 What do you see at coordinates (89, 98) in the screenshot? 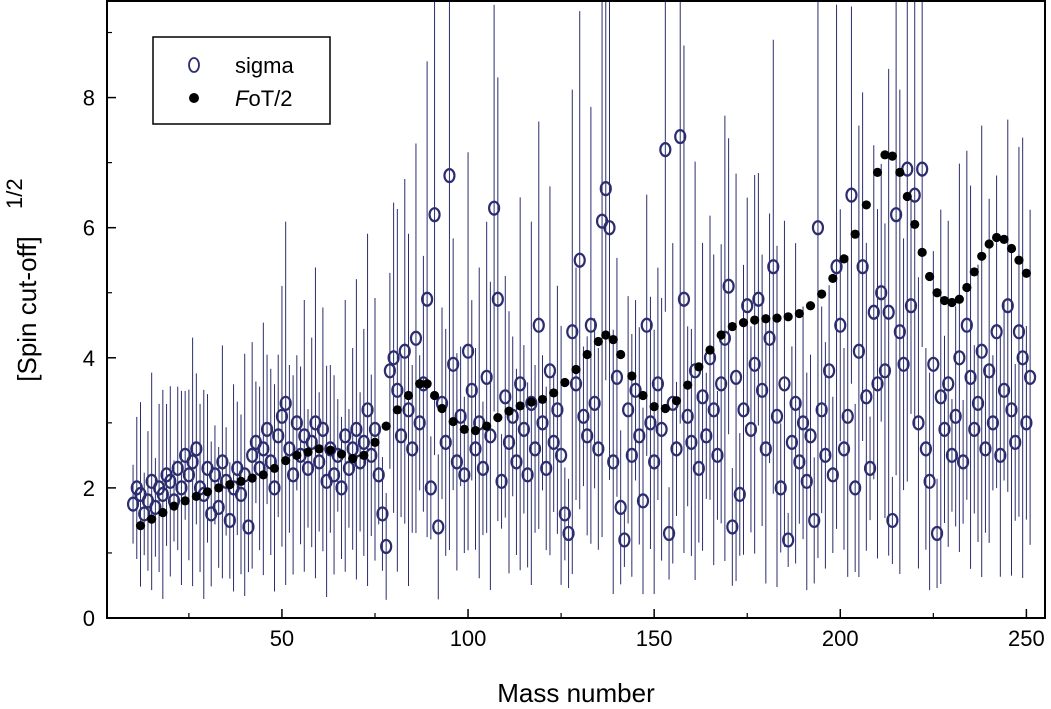
I see `y-tick-label: 8` at bounding box center [89, 98].